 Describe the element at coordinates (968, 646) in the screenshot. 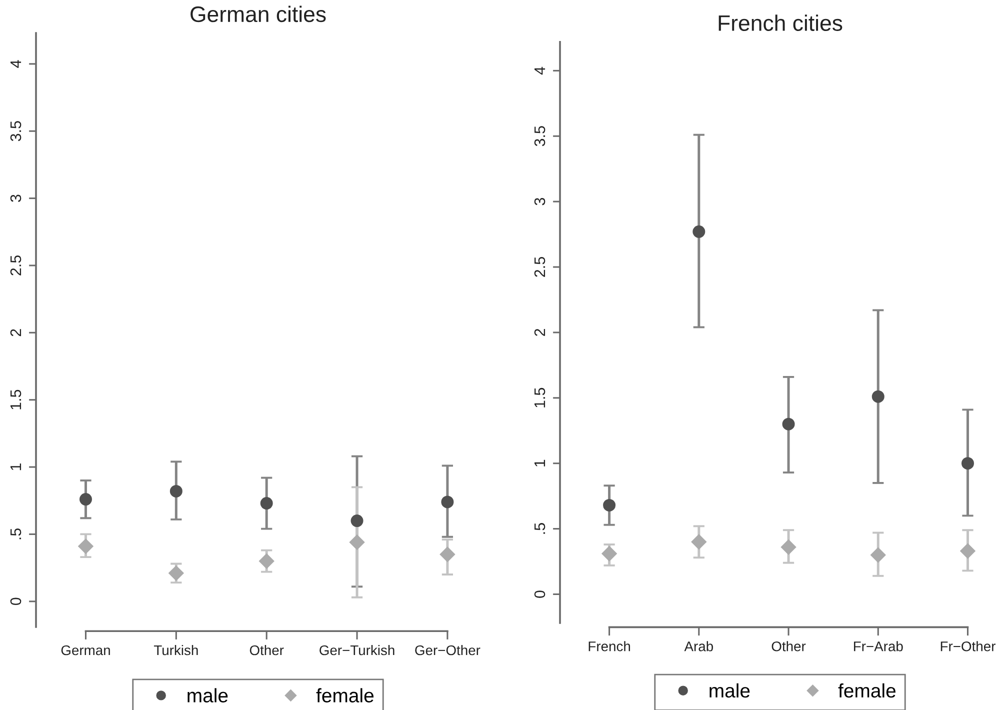

I see `x-tick-label: Fr−Other` at that location.